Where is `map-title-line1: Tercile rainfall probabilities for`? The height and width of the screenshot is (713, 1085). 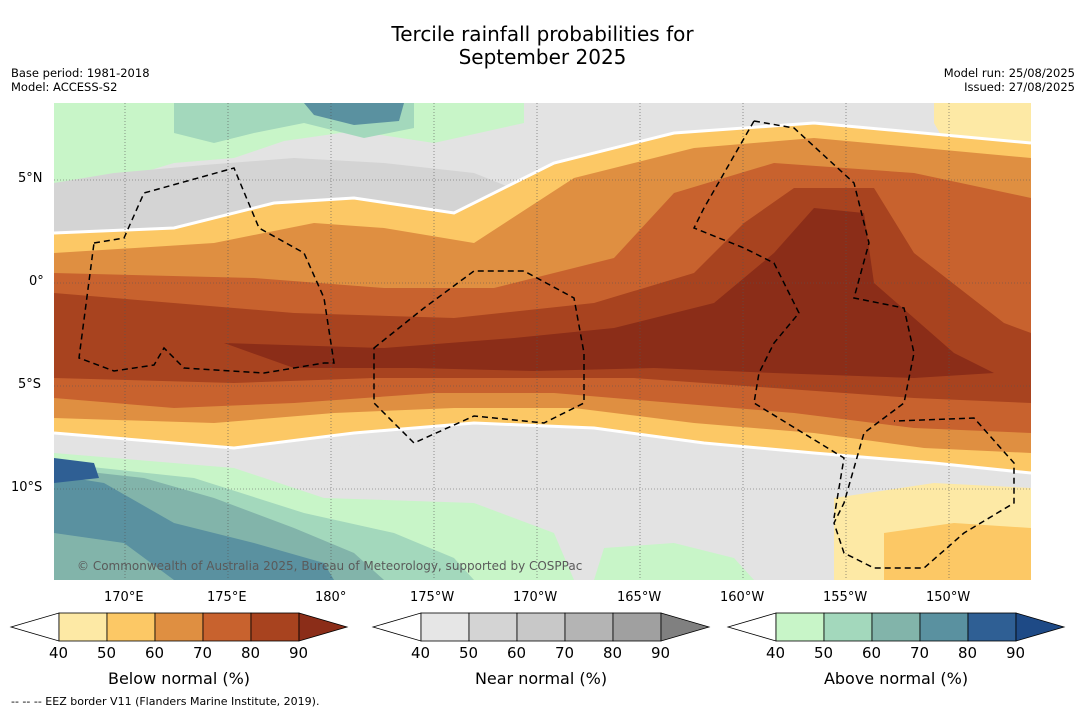
map-title-line1: Tercile rainfall probabilities for is located at coordinates (542, 34).